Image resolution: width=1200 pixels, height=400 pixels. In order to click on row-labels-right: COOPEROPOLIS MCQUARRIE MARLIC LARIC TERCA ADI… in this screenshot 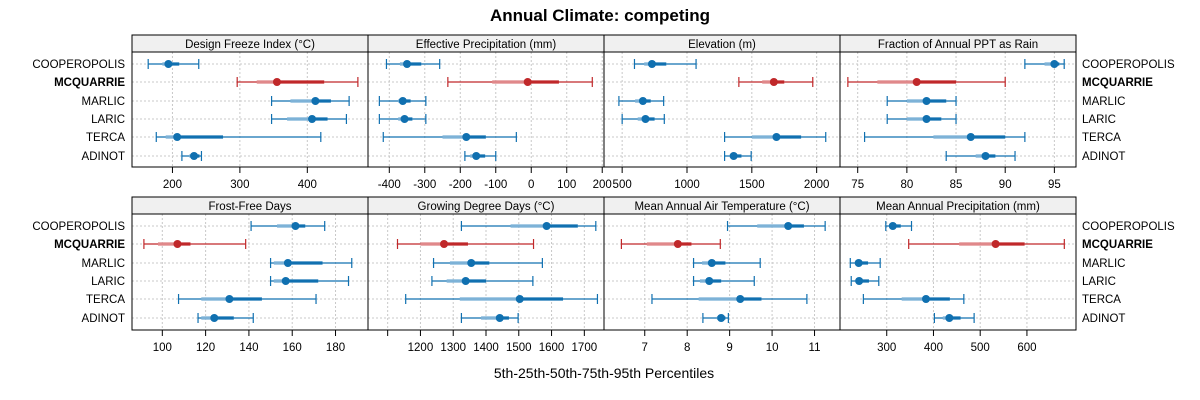, I will do `click(1128, 192)`.